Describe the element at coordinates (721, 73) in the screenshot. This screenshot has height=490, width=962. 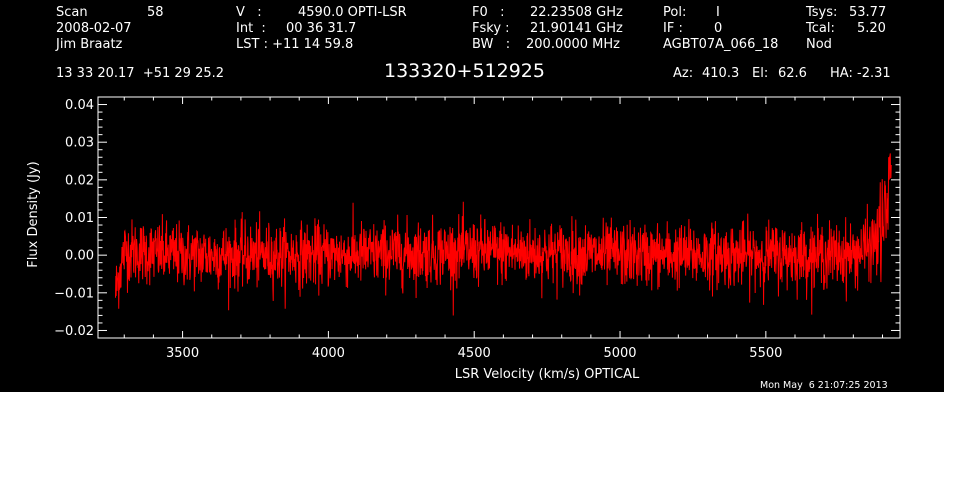
I see `az-value: 410.3` at that location.